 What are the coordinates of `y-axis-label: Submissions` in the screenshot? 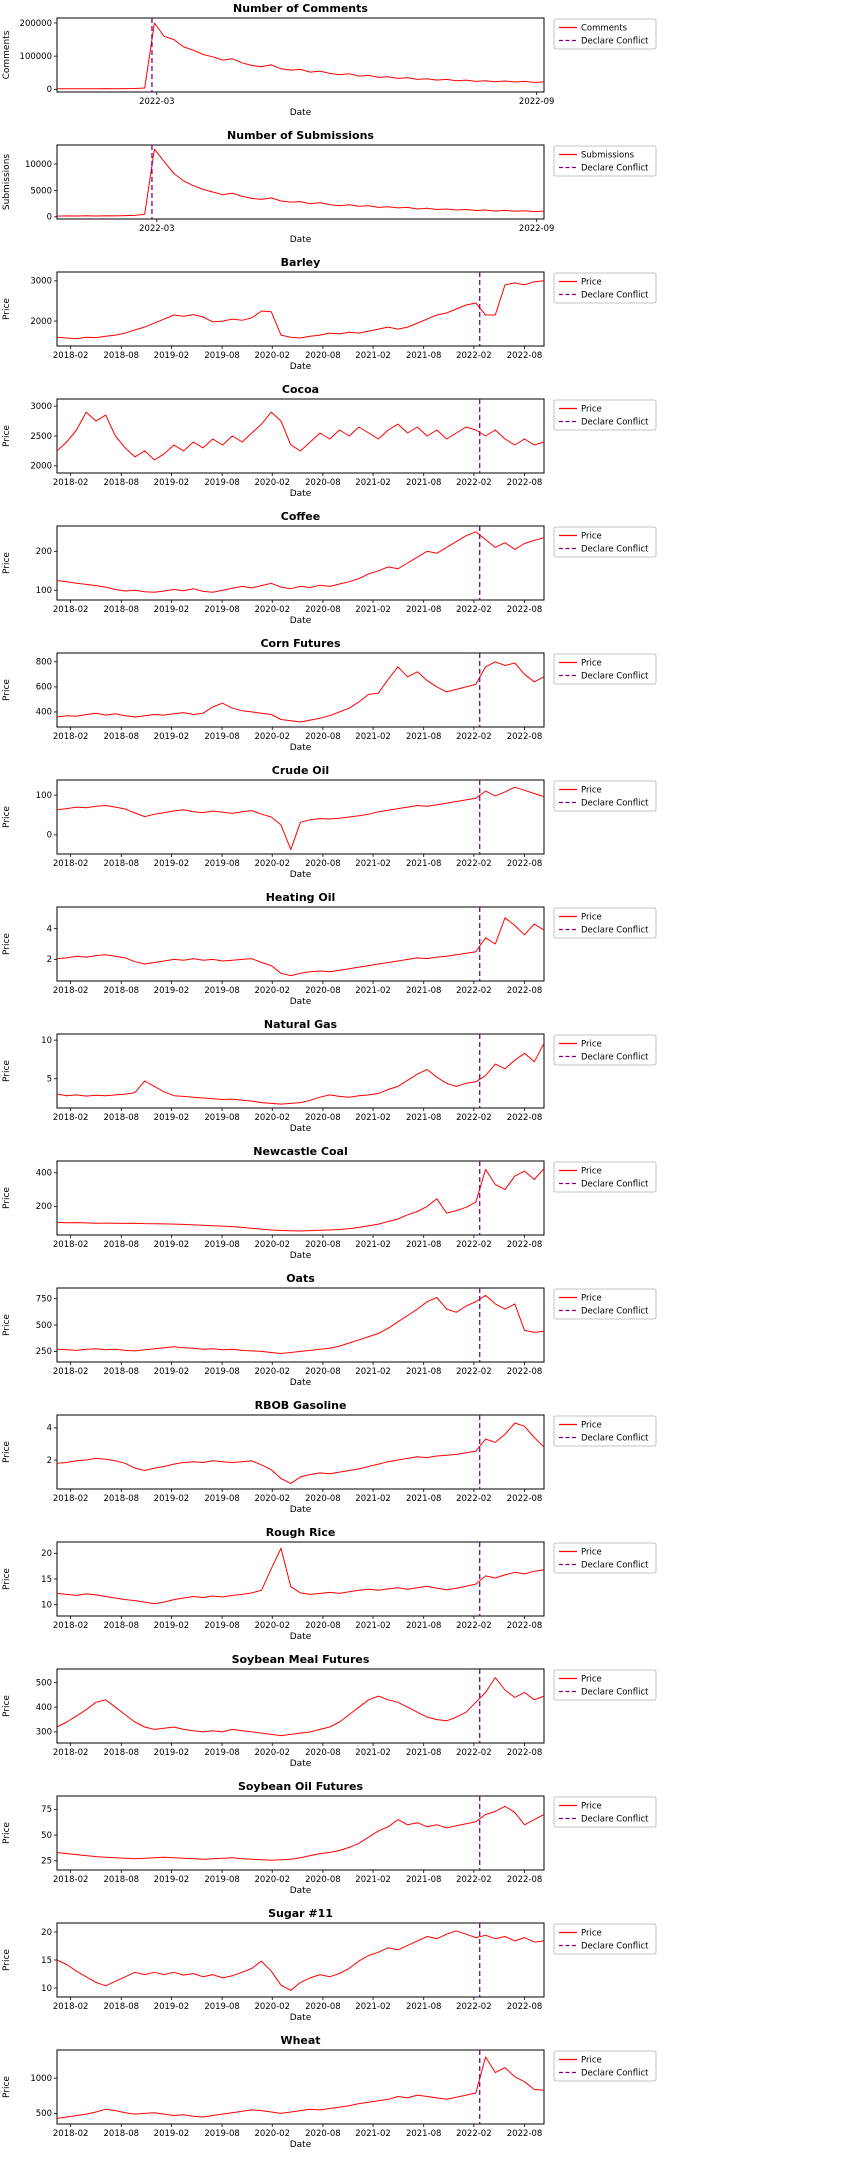 It's located at (7, 182).